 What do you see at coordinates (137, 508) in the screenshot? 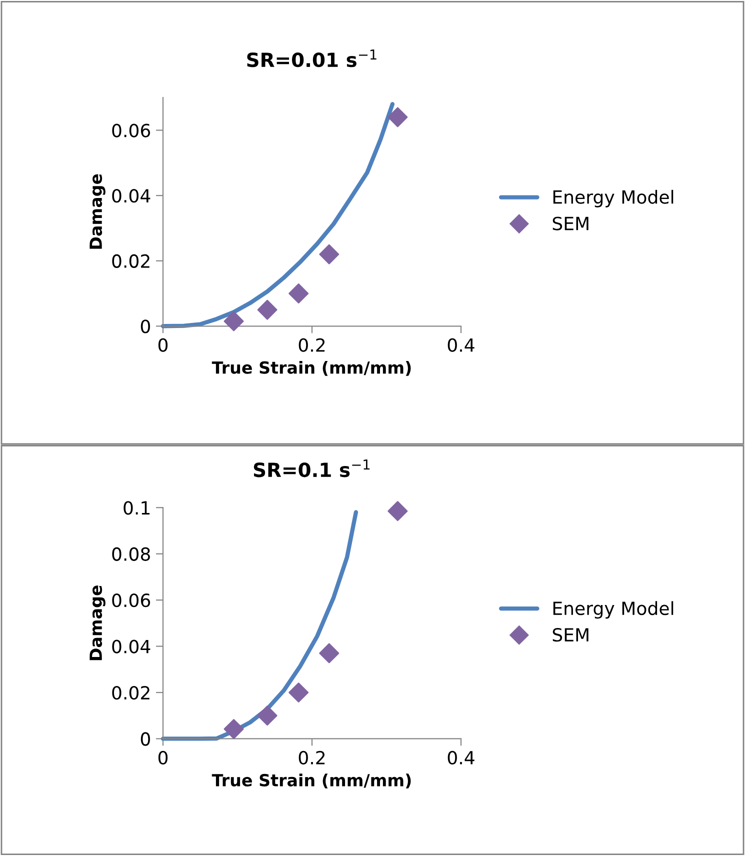
I see `y-tick-label: 0.1` at bounding box center [137, 508].